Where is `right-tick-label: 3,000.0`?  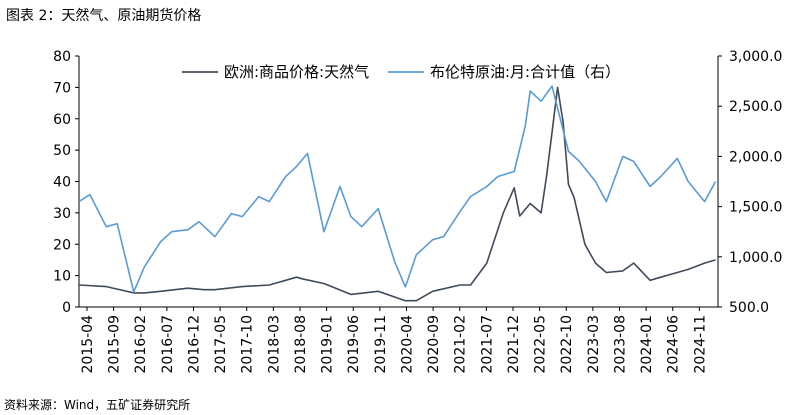
right-tick-label: 3,000.0 is located at coordinates (755, 57).